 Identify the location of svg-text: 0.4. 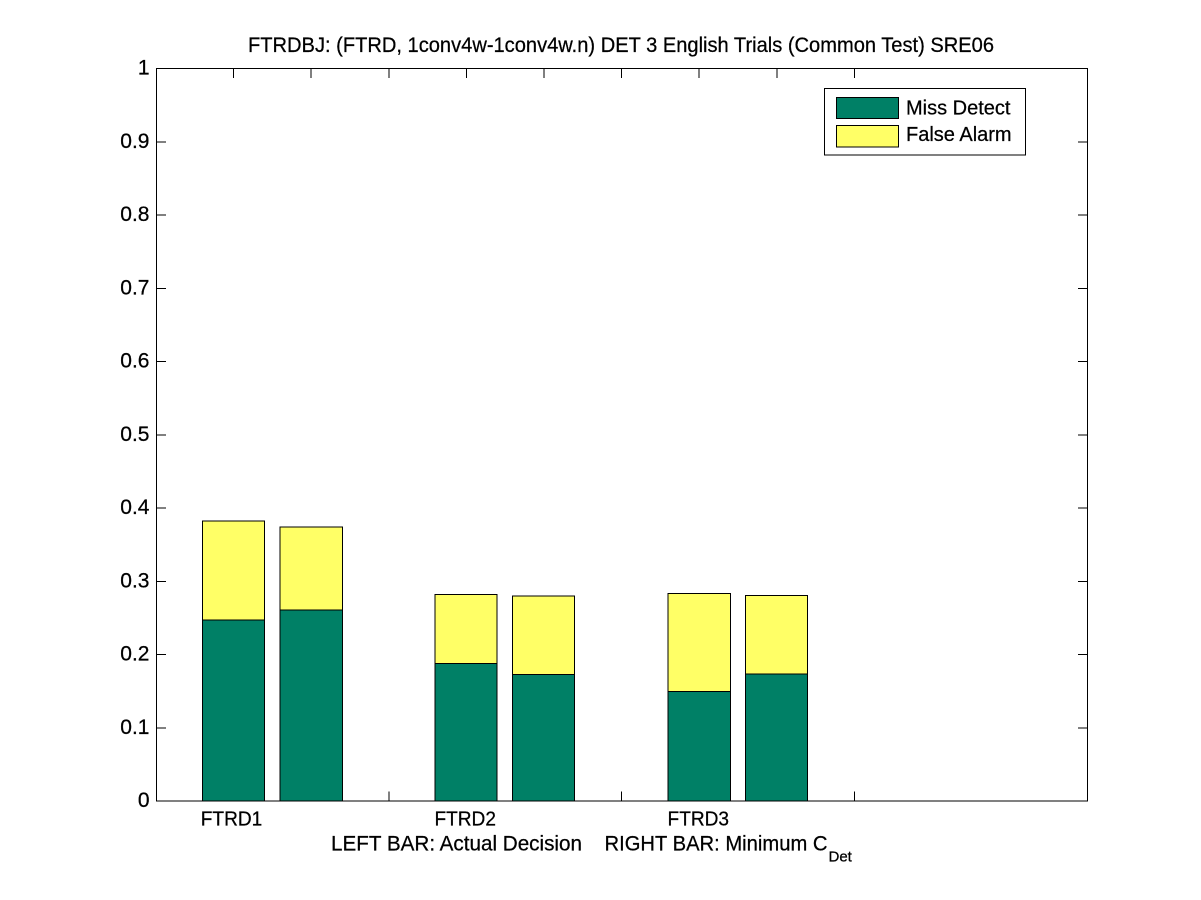
(135, 507).